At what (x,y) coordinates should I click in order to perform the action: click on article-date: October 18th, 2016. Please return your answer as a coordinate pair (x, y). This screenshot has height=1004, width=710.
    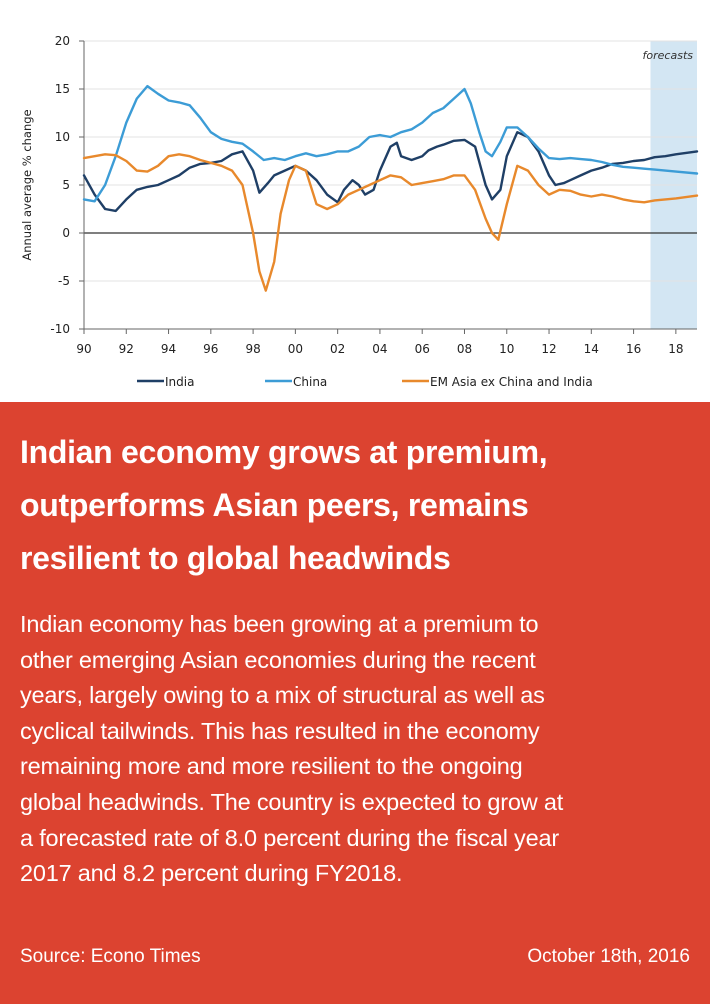
    Looking at the image, I should click on (608, 956).